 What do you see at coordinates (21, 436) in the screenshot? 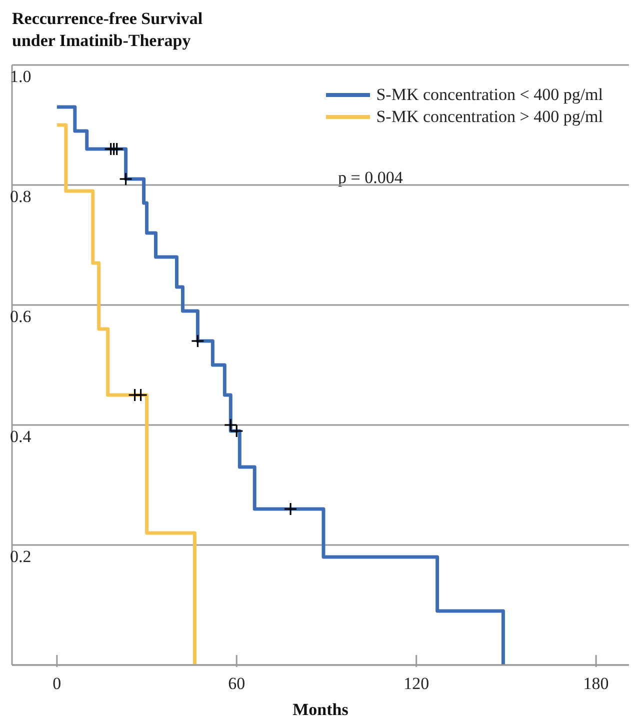
I see `y-tick-label: 0.4` at bounding box center [21, 436].